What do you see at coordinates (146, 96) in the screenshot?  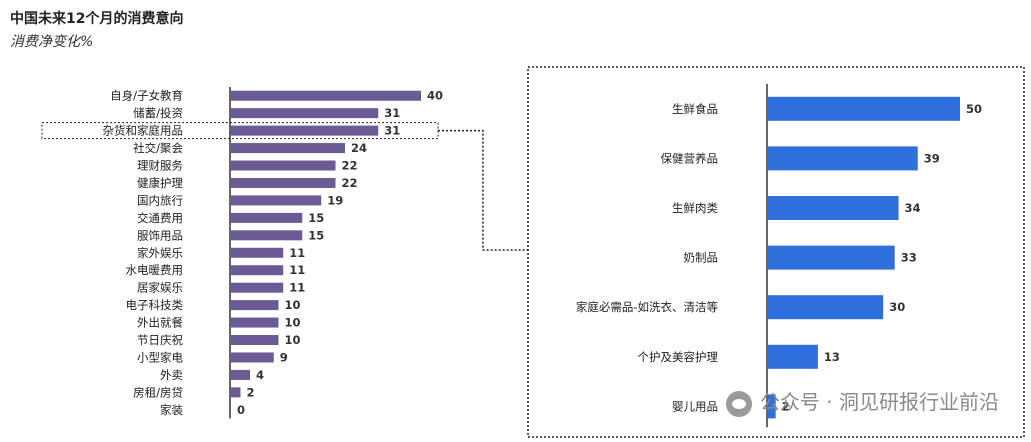 I see `left-category-label: 自身/子女教育` at bounding box center [146, 96].